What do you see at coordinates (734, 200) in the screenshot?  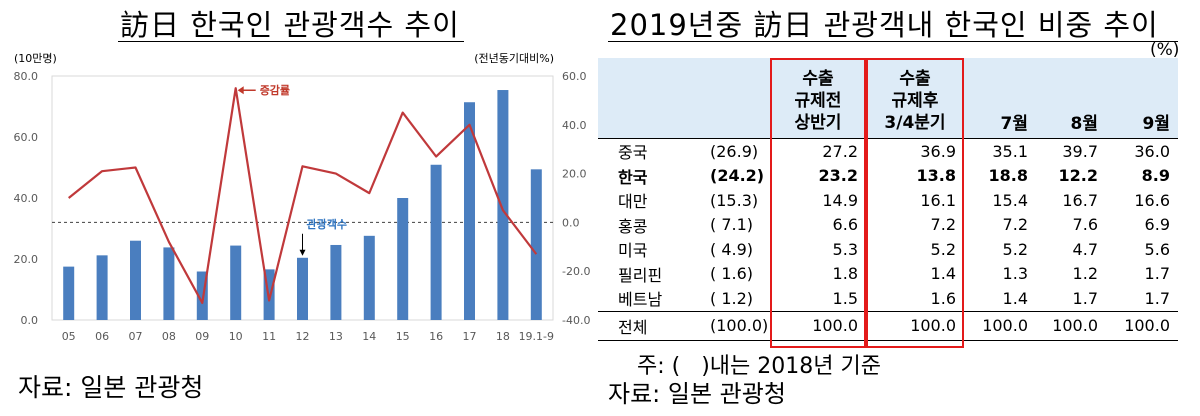 I see `row-prev-share: (15.3)` at bounding box center [734, 200].